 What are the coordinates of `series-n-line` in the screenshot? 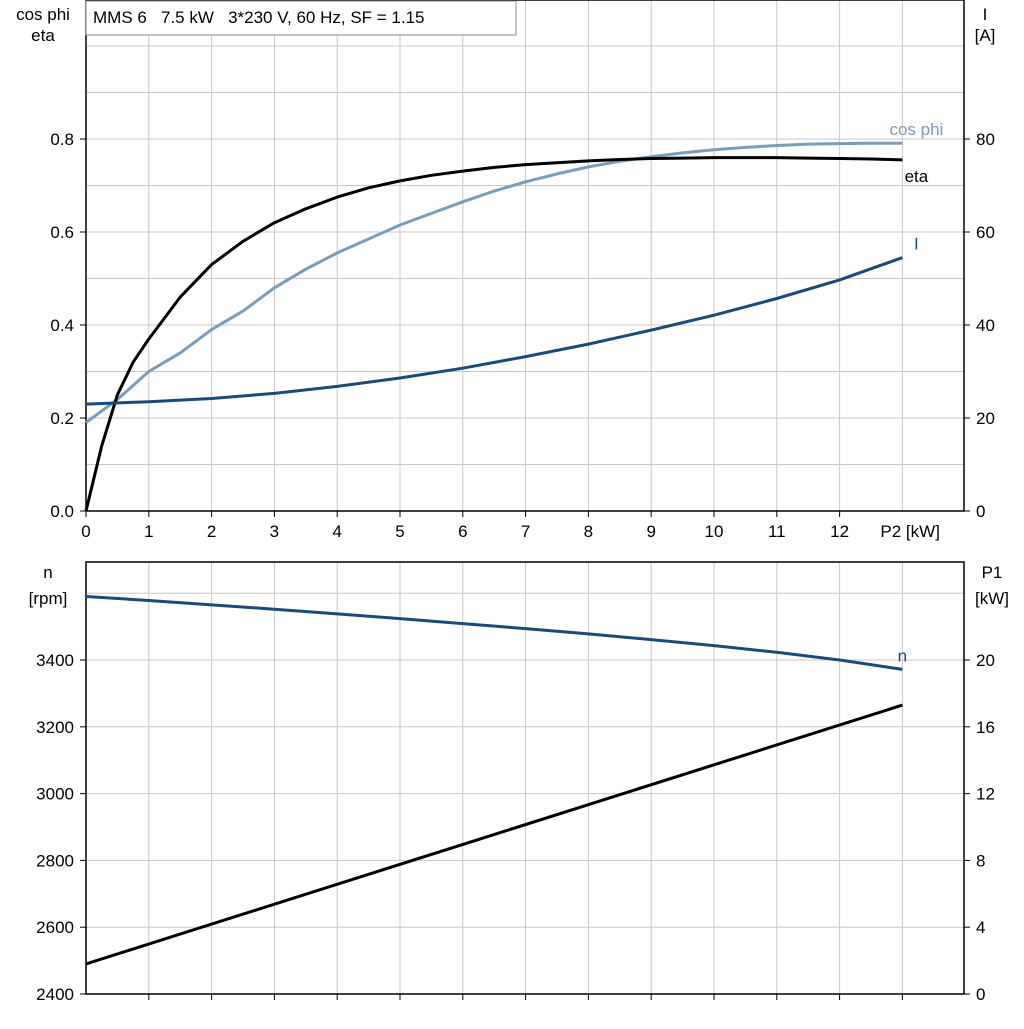 It's located at (494, 633).